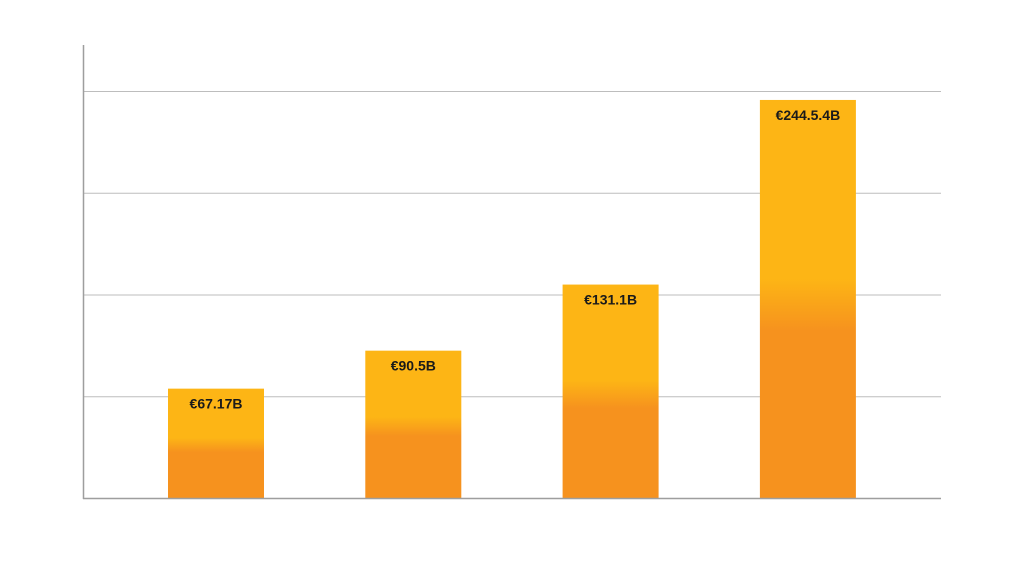 Image resolution: width=1024 pixels, height=576 pixels. What do you see at coordinates (216, 404) in the screenshot?
I see `data-label: €67.17B` at bounding box center [216, 404].